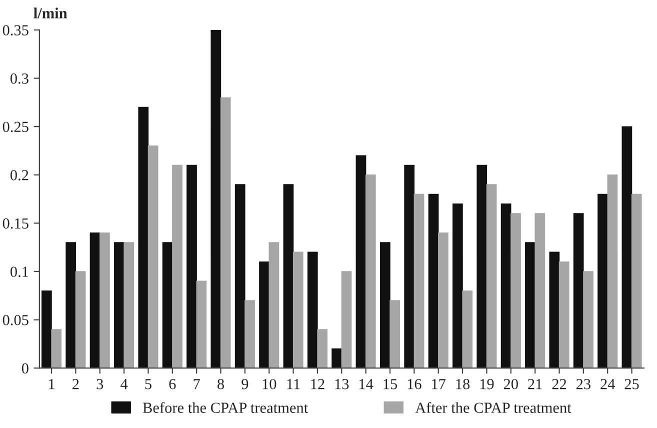  Describe the element at coordinates (197, 384) in the screenshot. I see `x-tick-label: 7` at that location.